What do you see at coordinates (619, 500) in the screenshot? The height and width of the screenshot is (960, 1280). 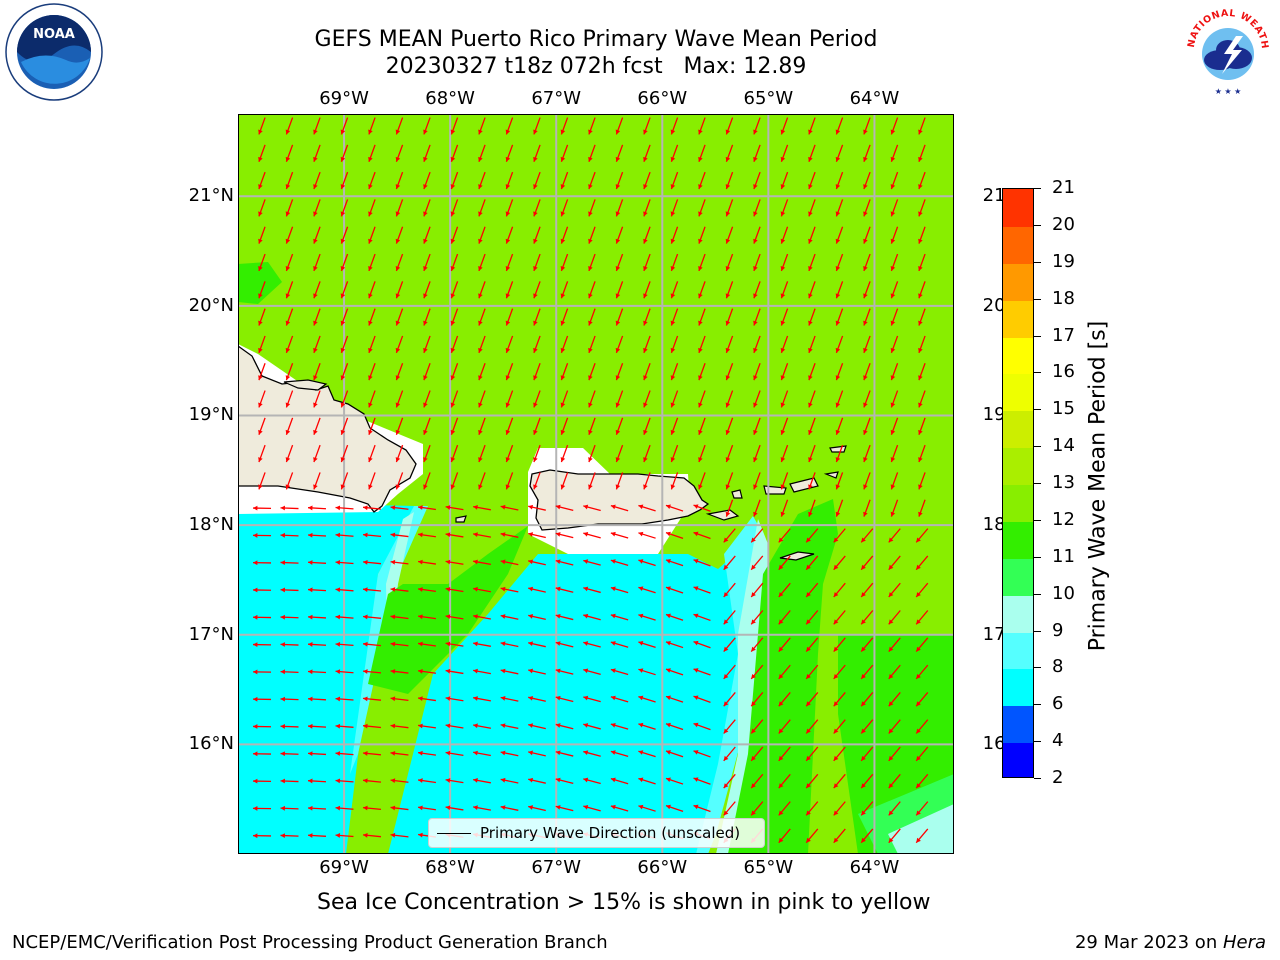 I see `land-puerto-rico` at bounding box center [619, 500].